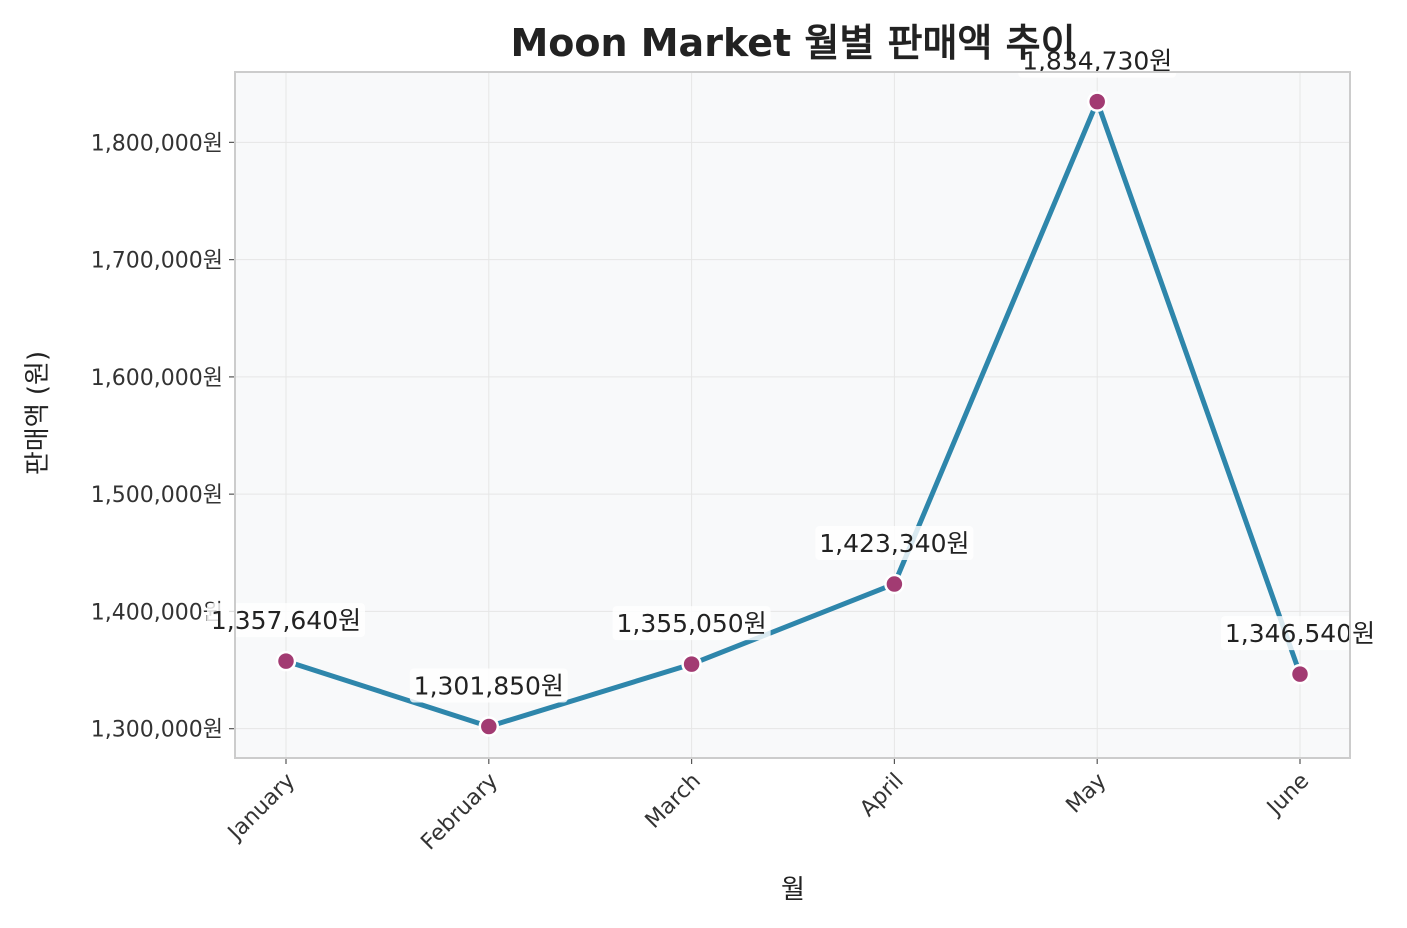 The image size is (1407, 928). I want to click on x-tick-label: February, so click(459, 812).